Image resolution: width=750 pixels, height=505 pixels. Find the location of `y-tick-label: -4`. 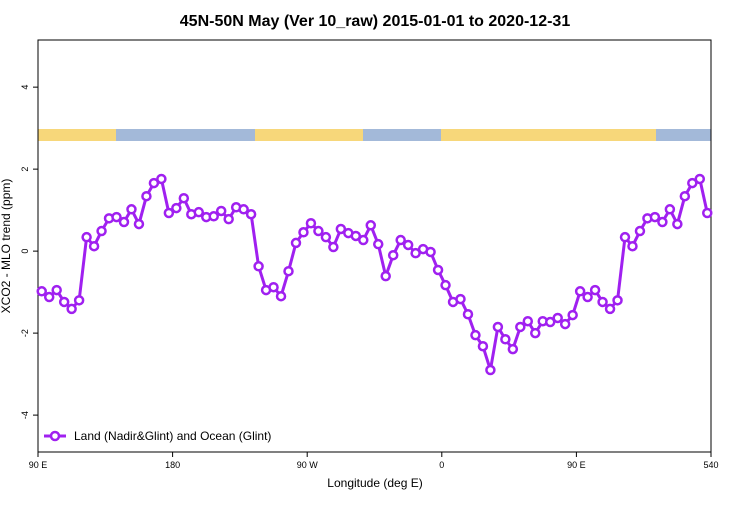

y-tick-label: -4 is located at coordinates (25, 415).